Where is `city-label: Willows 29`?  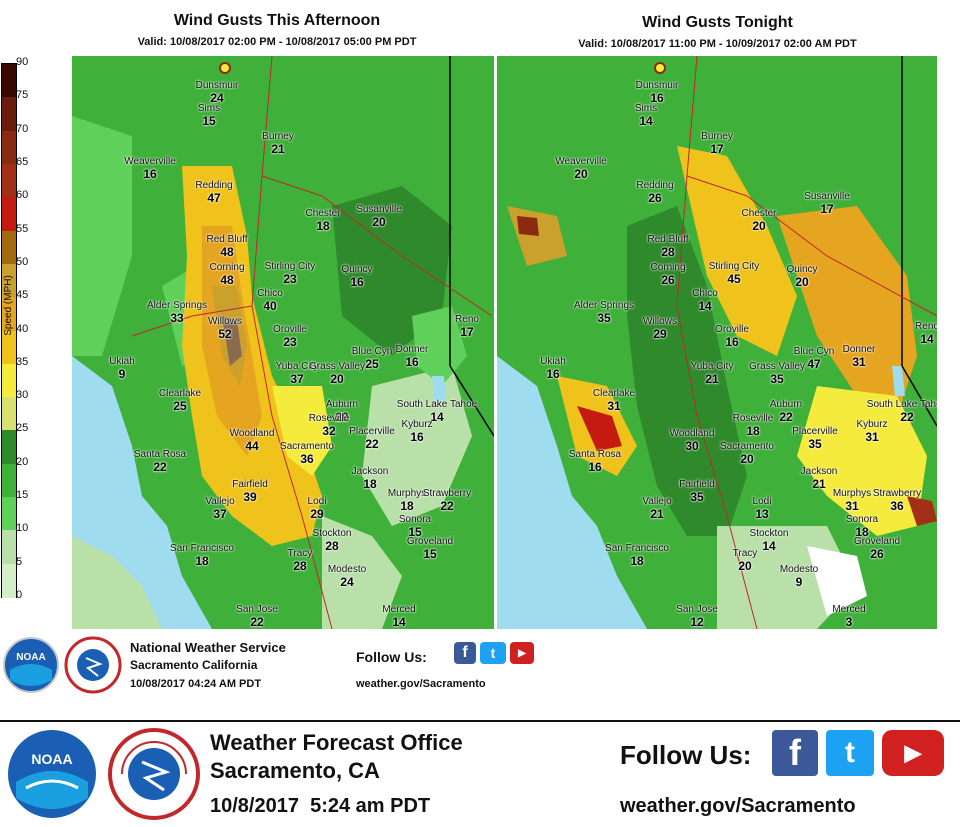
city-label: Willows 29 is located at coordinates (660, 328).